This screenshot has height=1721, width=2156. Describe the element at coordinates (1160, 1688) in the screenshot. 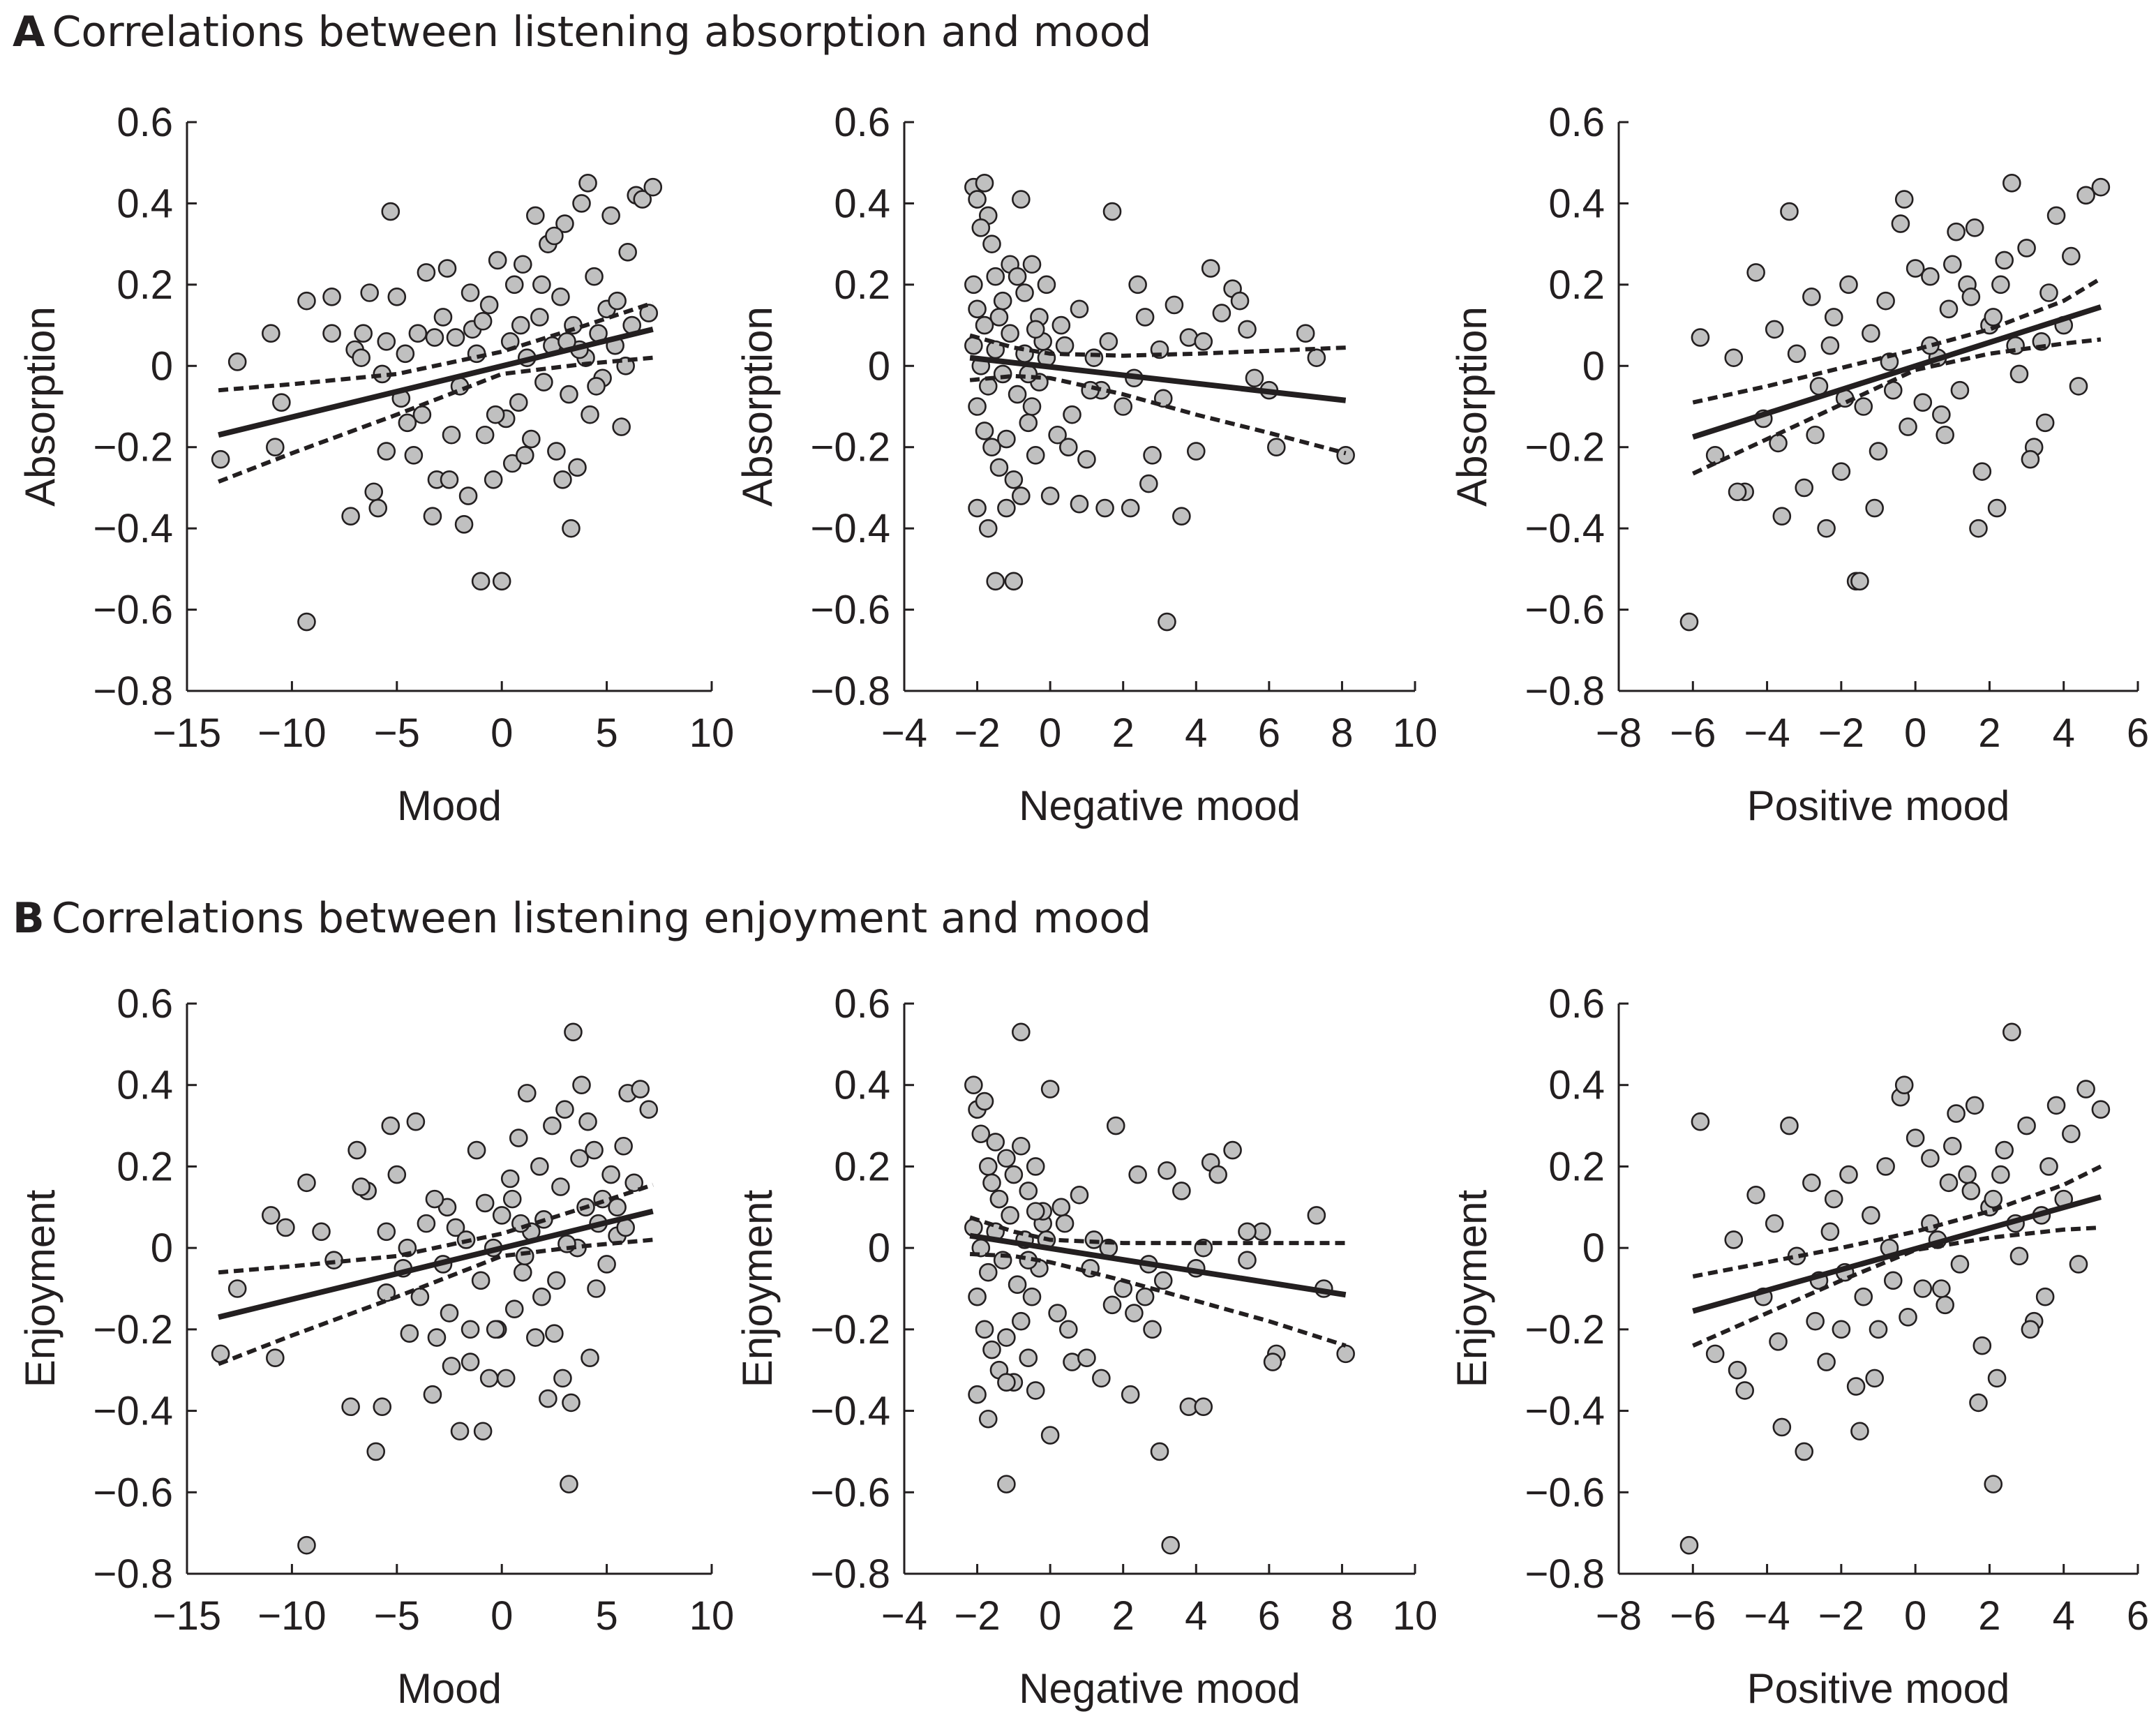

I see `x-axis-label: Negative mood` at that location.